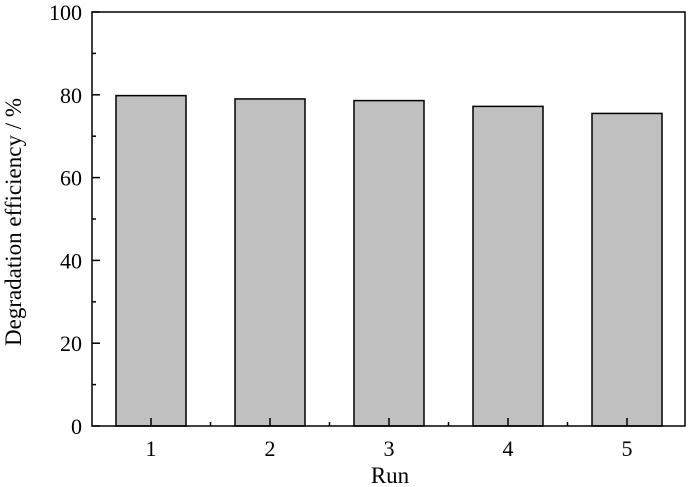 The height and width of the screenshot is (487, 700). Describe the element at coordinates (76, 426) in the screenshot. I see `y-tick-label: 0` at that location.